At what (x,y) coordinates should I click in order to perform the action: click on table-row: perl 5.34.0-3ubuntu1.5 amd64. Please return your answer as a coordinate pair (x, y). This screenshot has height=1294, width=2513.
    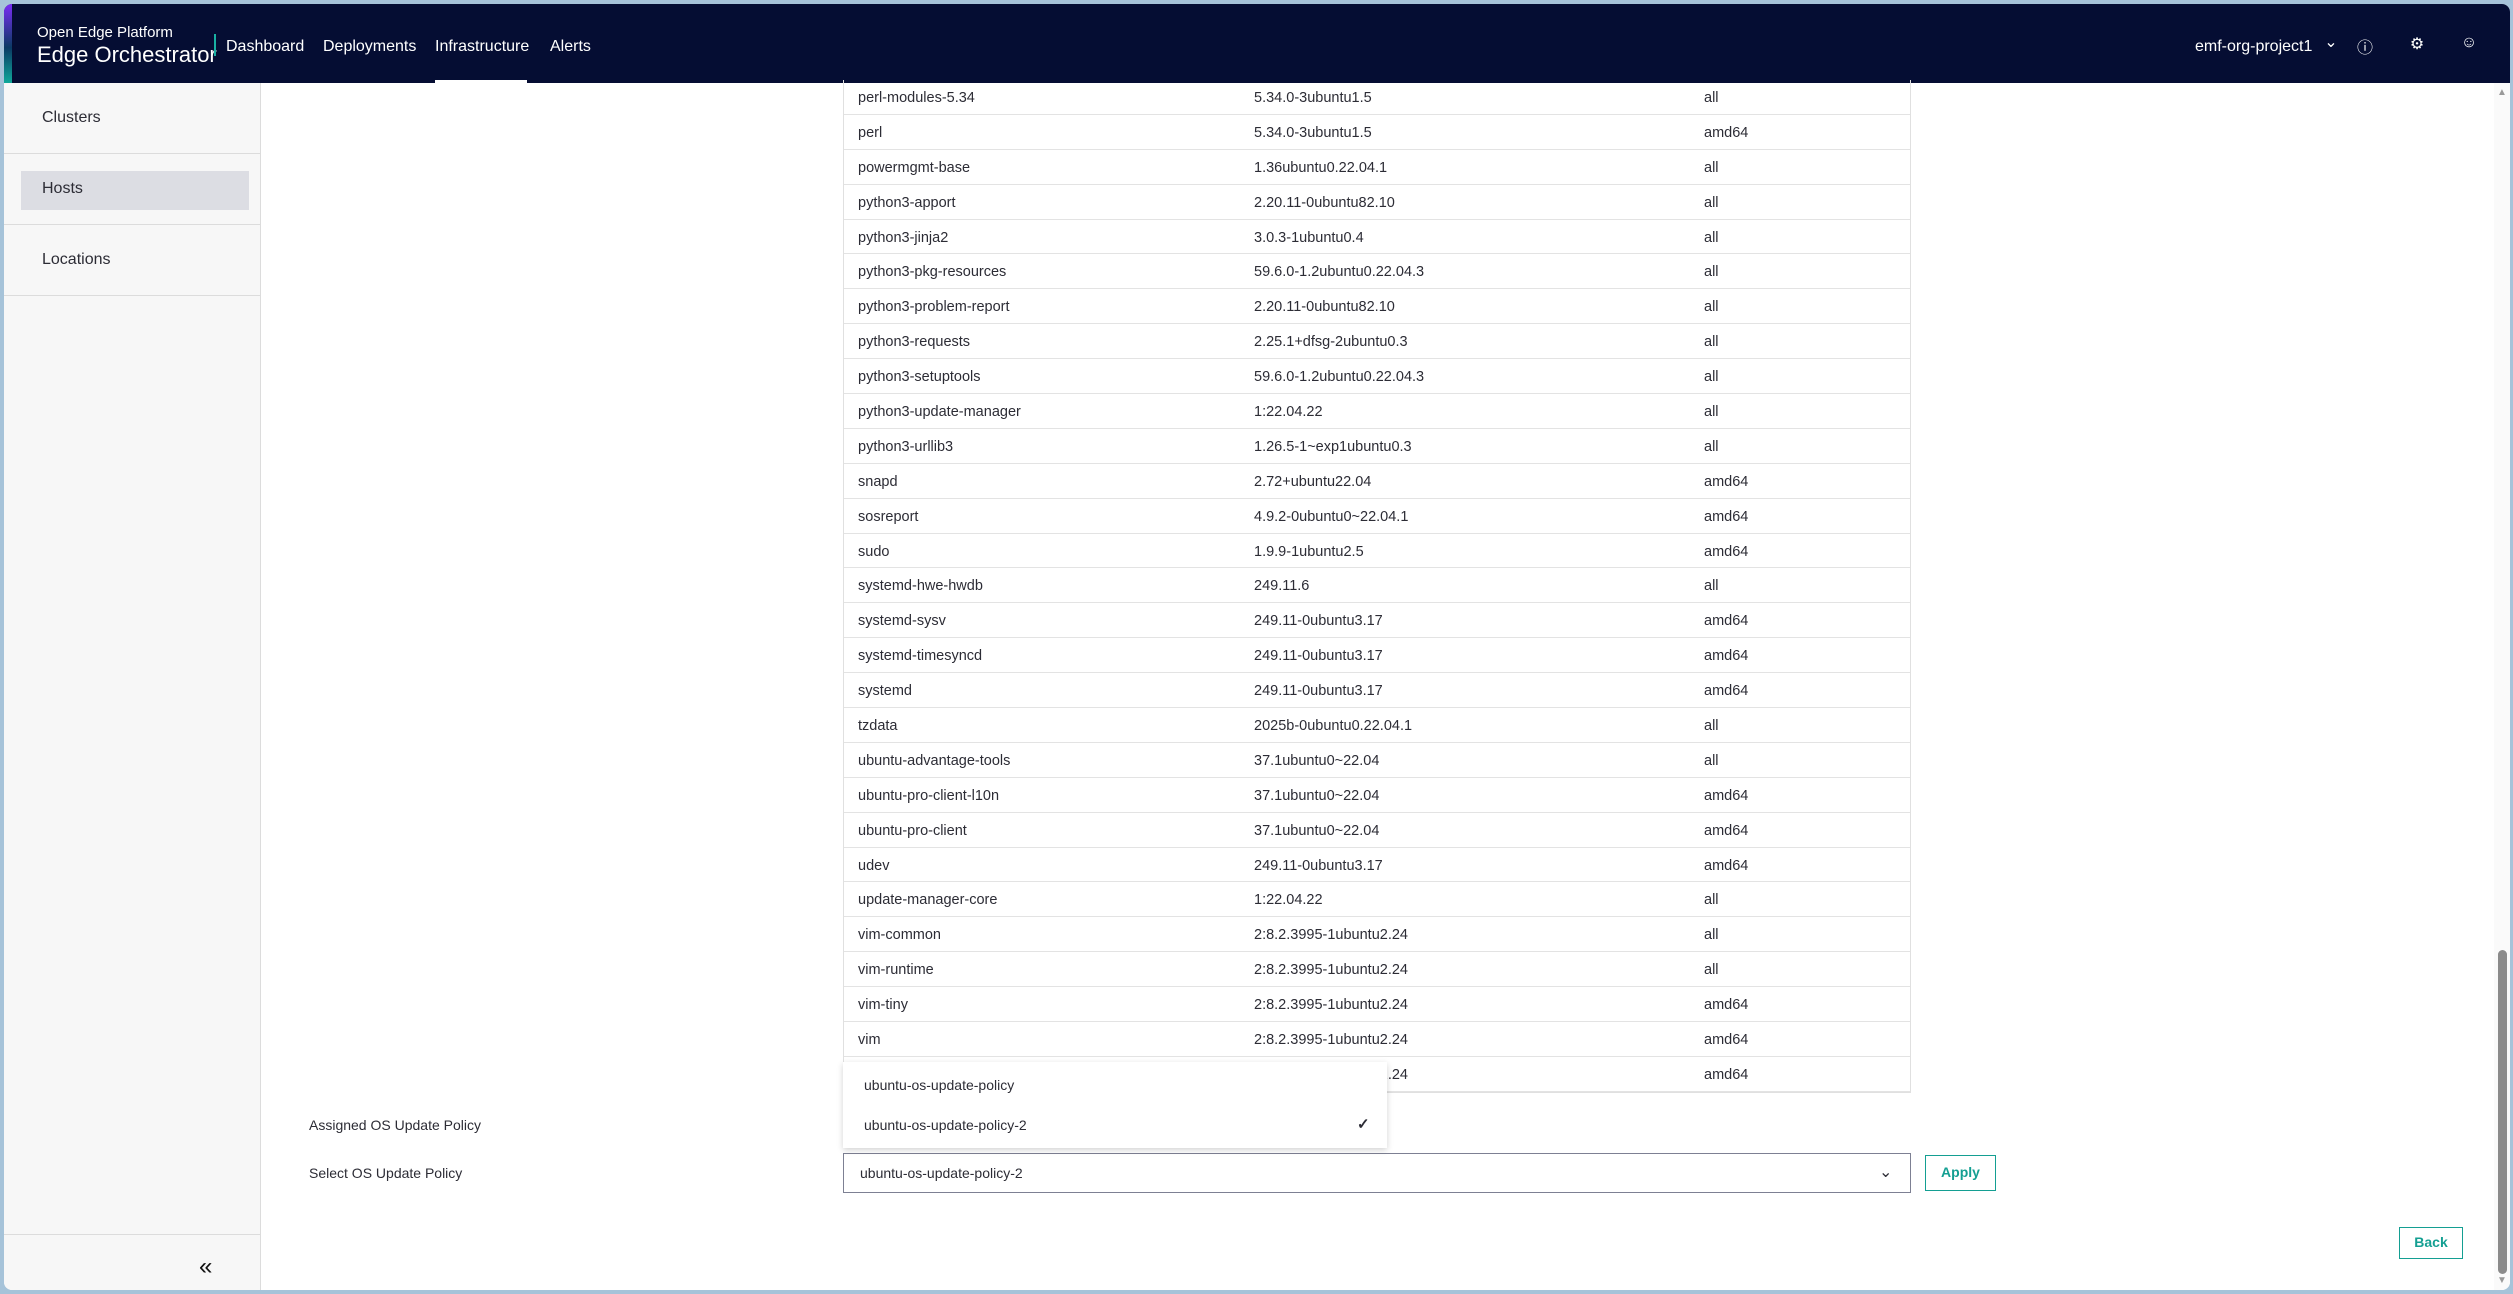
    Looking at the image, I should click on (1377, 132).